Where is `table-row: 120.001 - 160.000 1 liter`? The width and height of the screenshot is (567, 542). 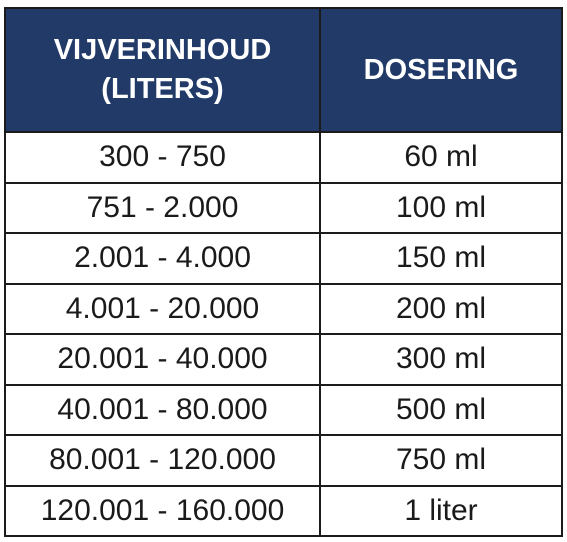
table-row: 120.001 - 160.000 1 liter is located at coordinates (283, 510).